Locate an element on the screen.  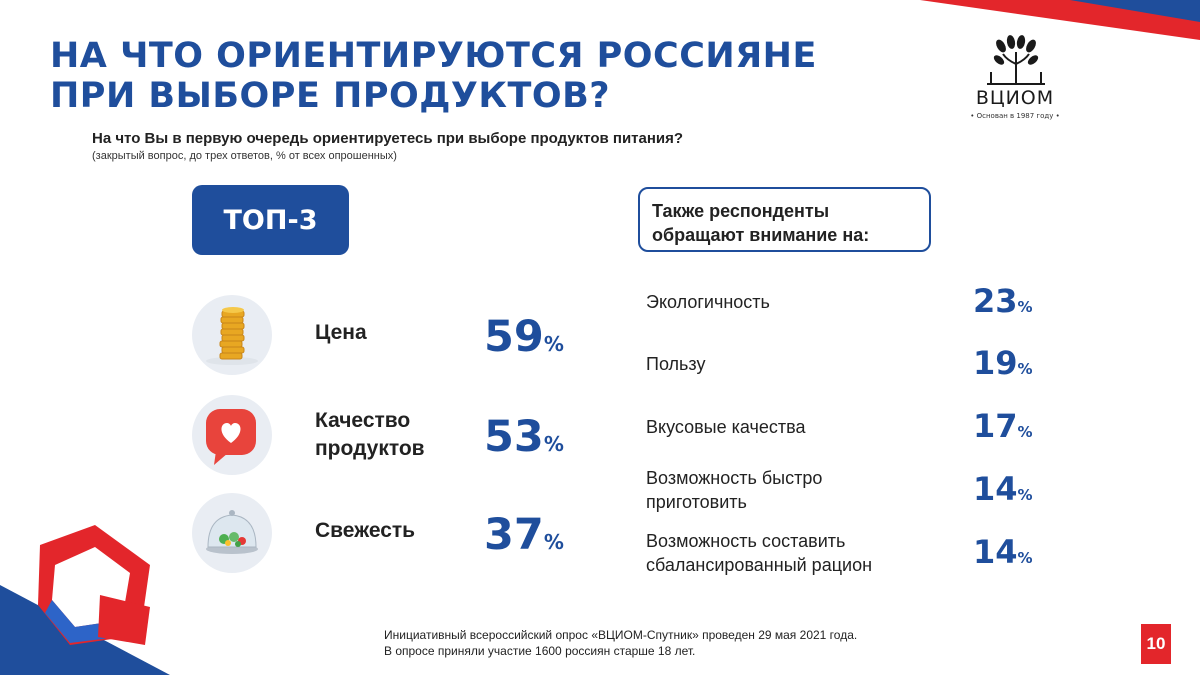
top3-badge: ТОП-3 is located at coordinates (270, 220).